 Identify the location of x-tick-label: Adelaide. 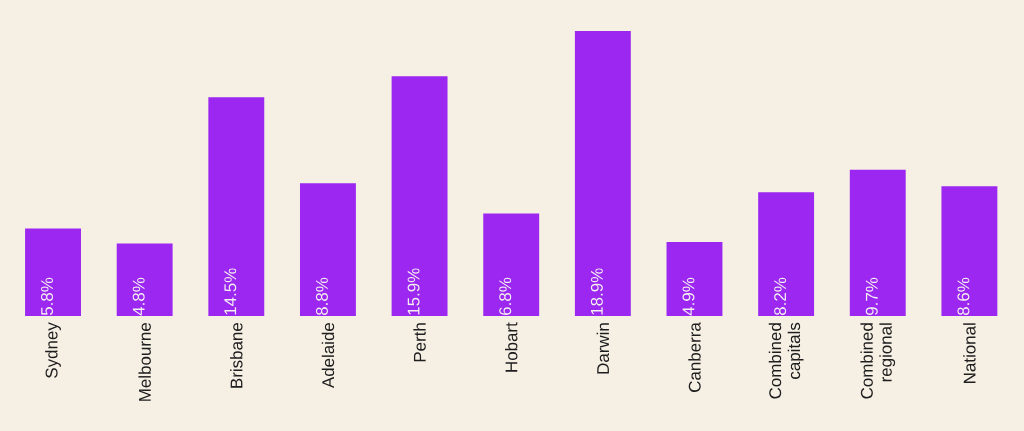
(328, 355).